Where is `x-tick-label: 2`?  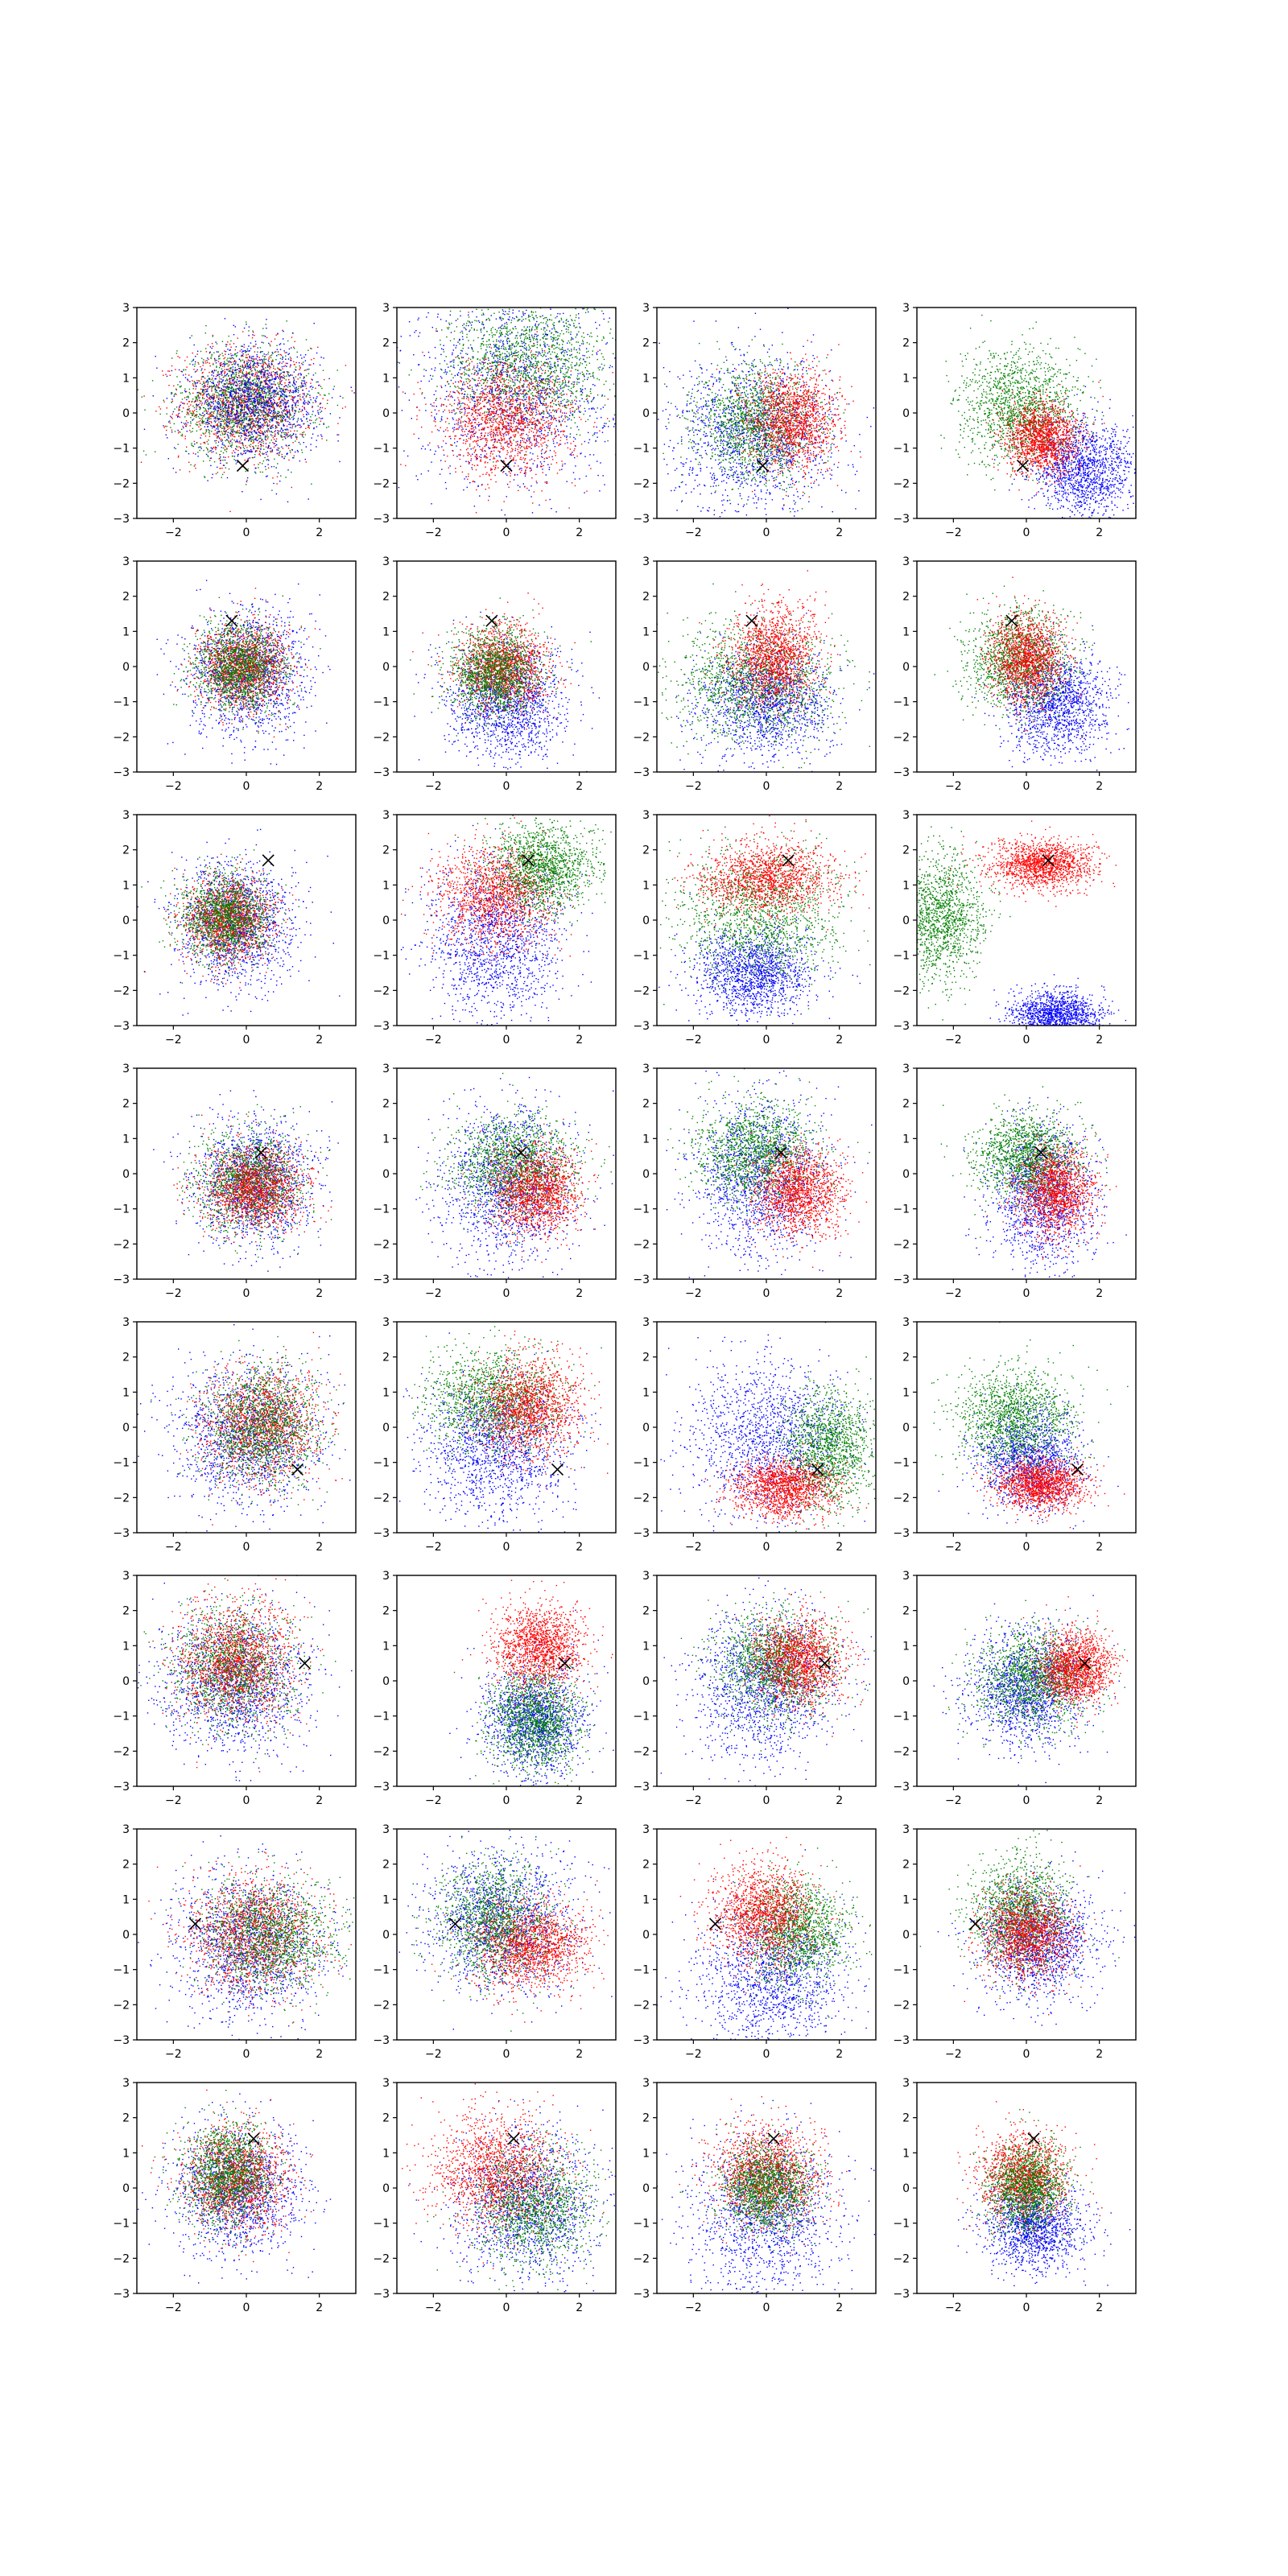 x-tick-label: 2 is located at coordinates (319, 532).